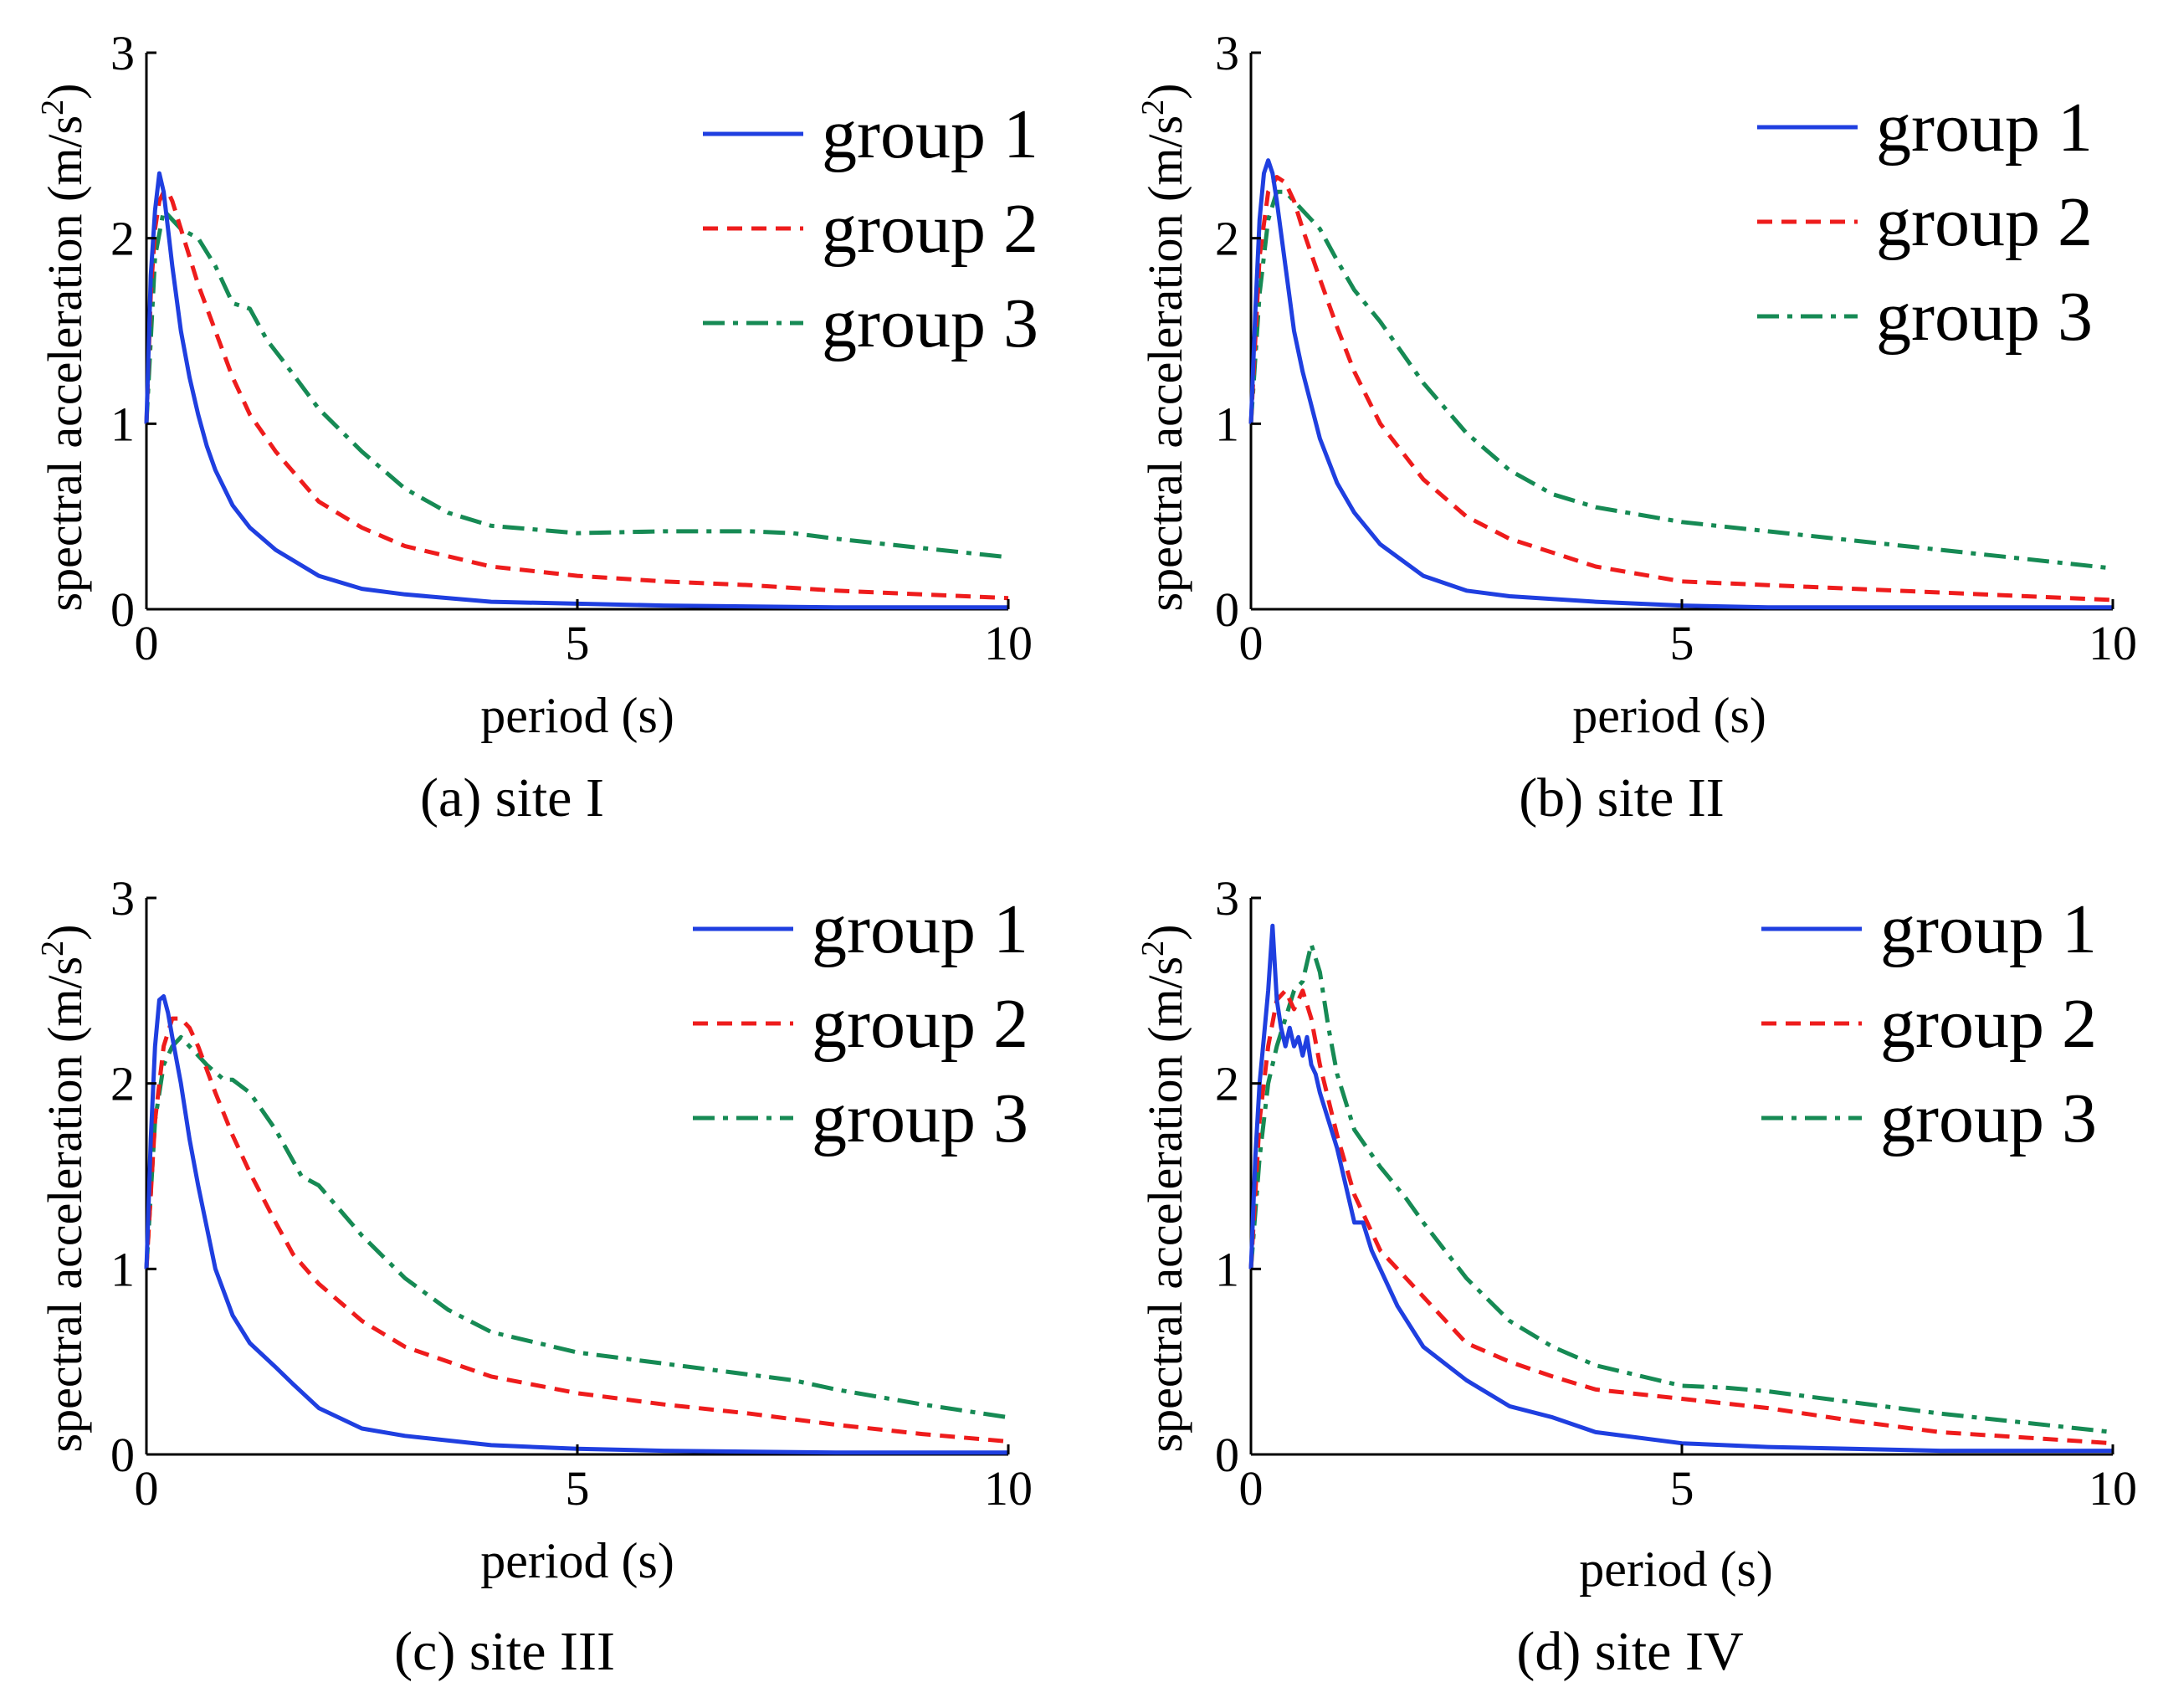 This screenshot has width=2158, height=1708. What do you see at coordinates (512, 797) in the screenshot?
I see `panel-caption: (a) site I` at bounding box center [512, 797].